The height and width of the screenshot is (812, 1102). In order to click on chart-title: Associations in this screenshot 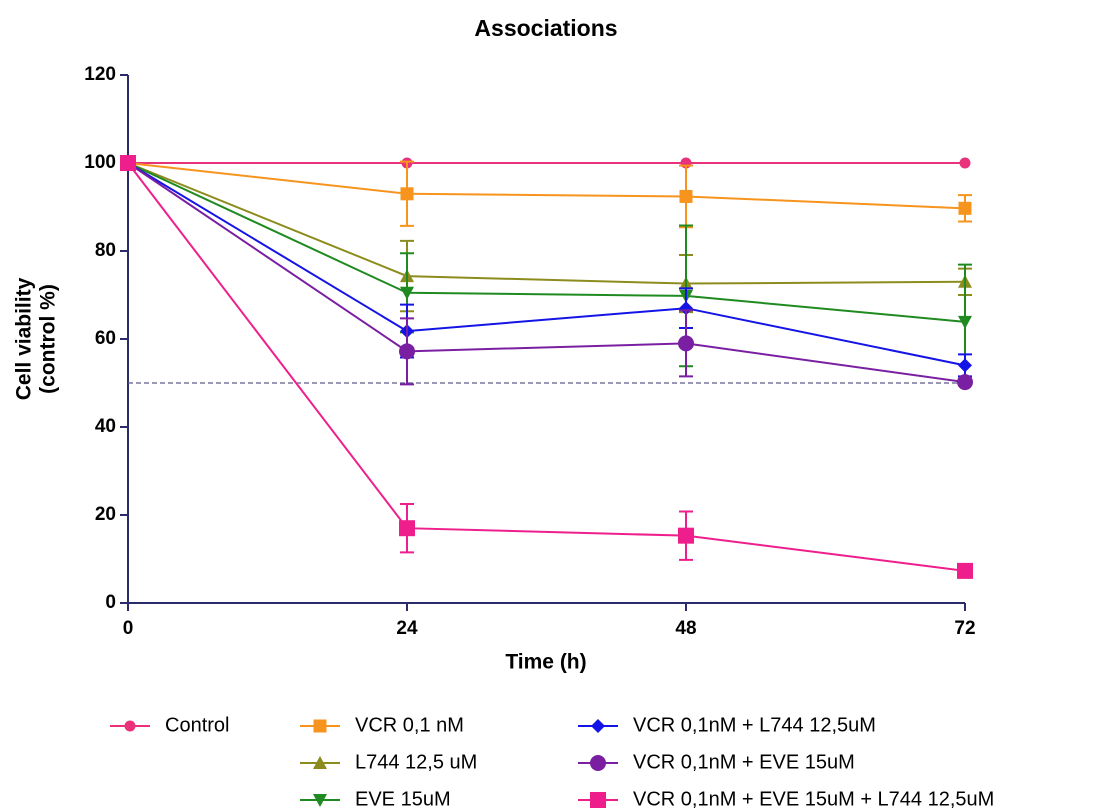, I will do `click(545, 28)`.